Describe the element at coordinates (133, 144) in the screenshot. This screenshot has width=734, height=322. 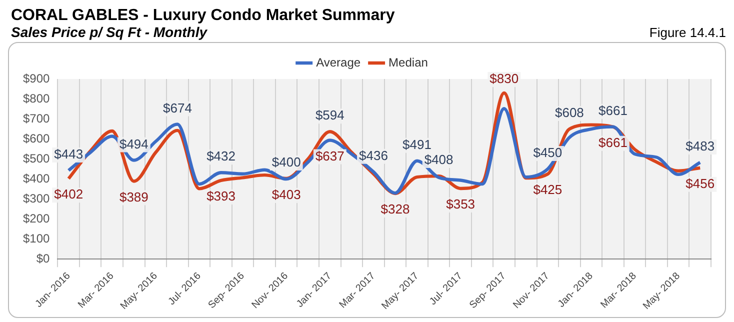
I see `data-label: $494` at that location.